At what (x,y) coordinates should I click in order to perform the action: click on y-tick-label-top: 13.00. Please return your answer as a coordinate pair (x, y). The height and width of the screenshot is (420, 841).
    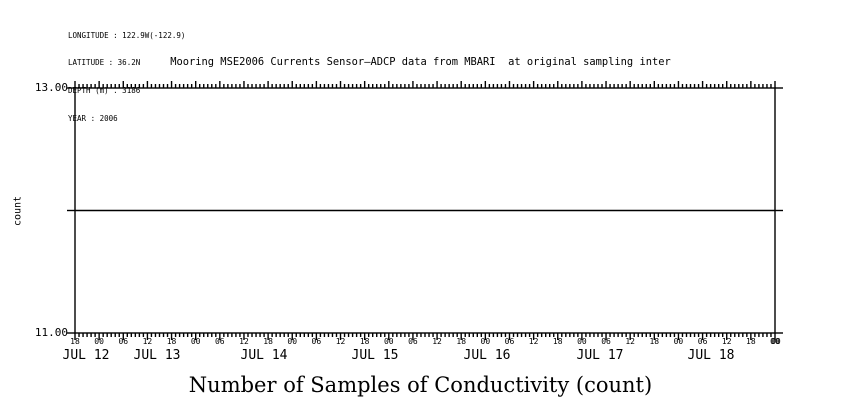
    Looking at the image, I should click on (51, 87).